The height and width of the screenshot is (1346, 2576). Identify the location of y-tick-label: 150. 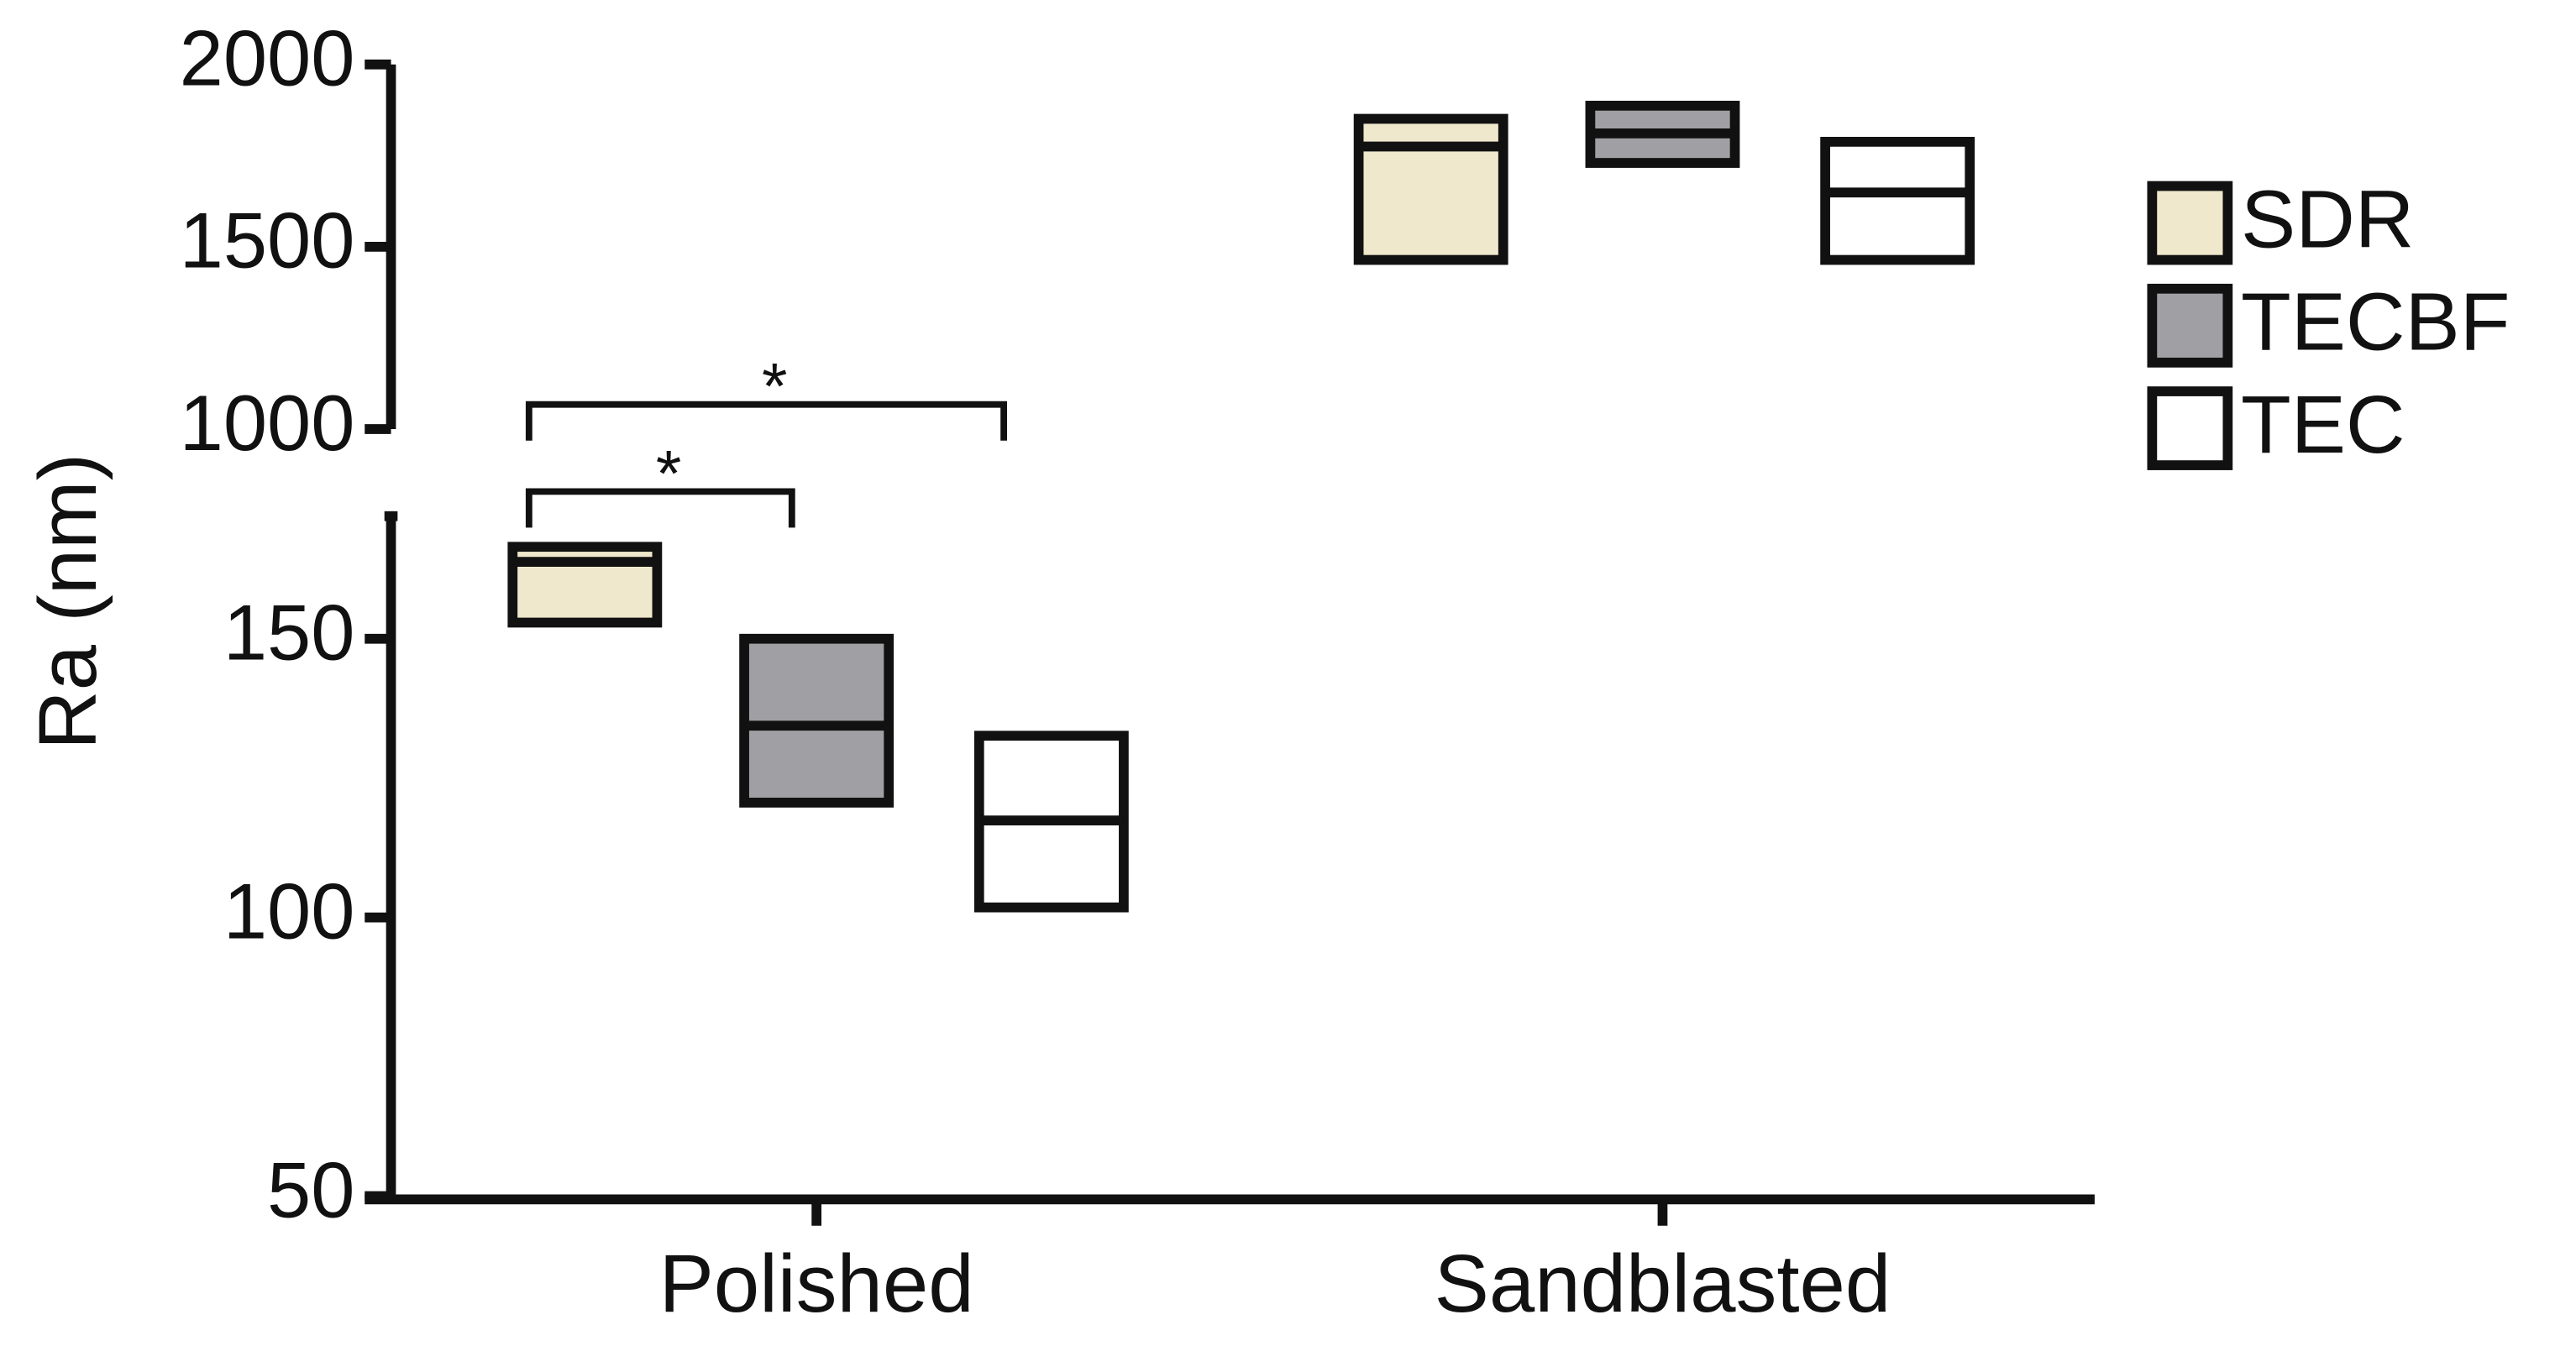
(289, 633).